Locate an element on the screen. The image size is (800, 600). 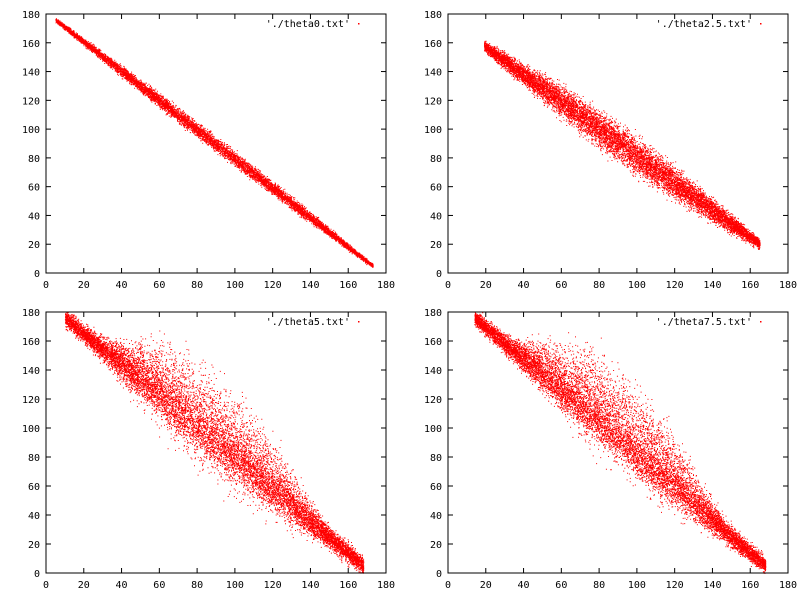
scatter-points is located at coordinates (622, 145).